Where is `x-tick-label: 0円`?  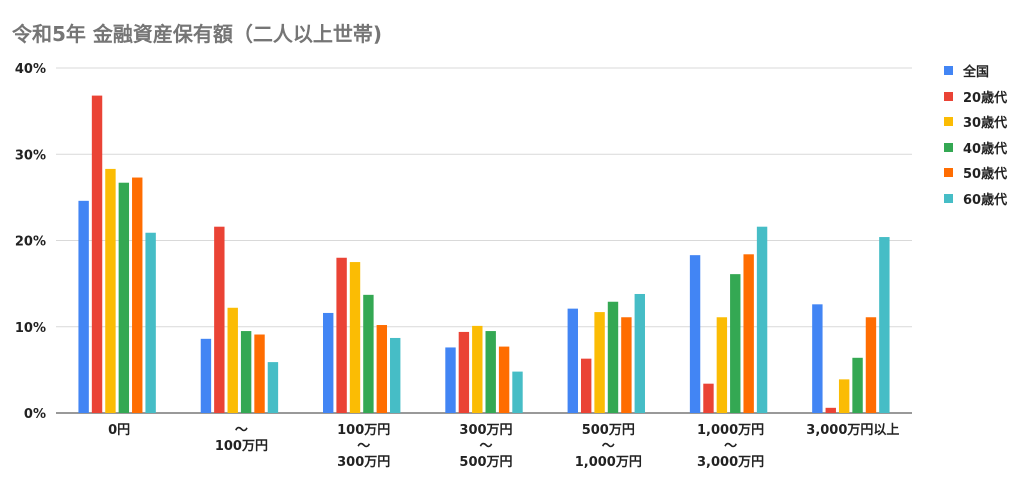 x-tick-label: 0円 is located at coordinates (119, 430).